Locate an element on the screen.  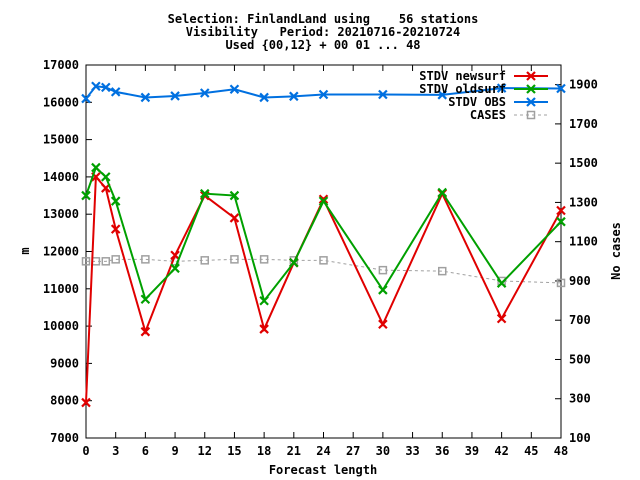
x-tick-label: 48 is located at coordinates (561, 451).